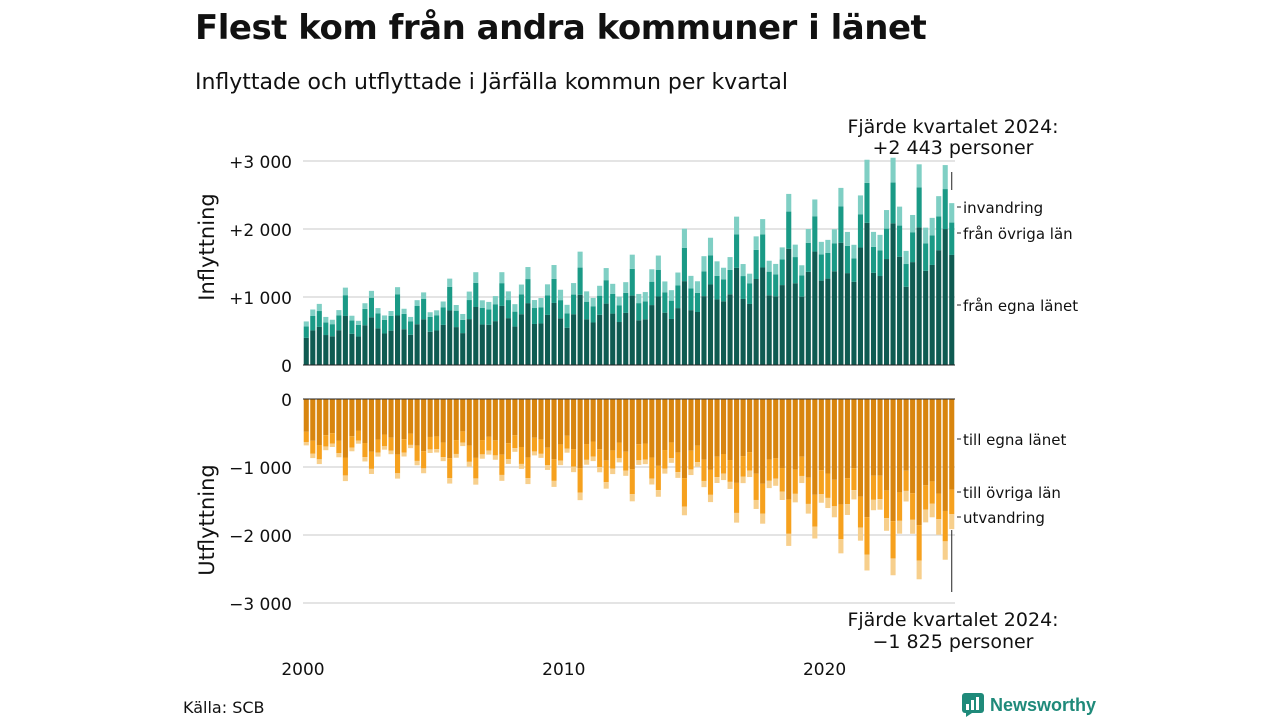 This screenshot has width=1280, height=720. What do you see at coordinates (260, 163) in the screenshot?
I see `y-tick-label: +3 000` at bounding box center [260, 163].